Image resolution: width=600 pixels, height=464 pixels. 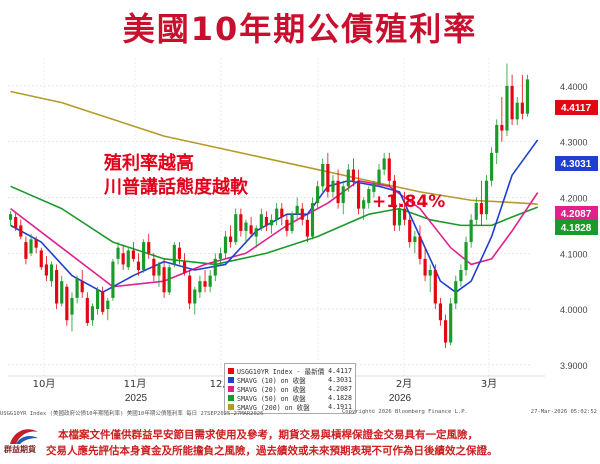 What do you see at coordinates (176, 176) in the screenshot?
I see `annotation-text: 殖利率越高 川普講話態度越軟` at bounding box center [176, 176].